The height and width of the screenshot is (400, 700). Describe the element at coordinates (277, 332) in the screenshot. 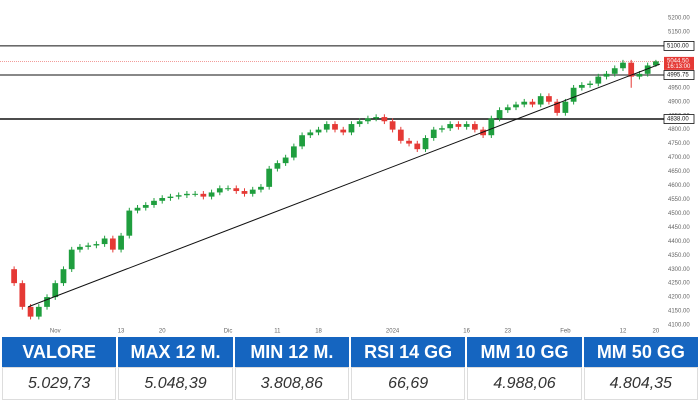

I see `x-tick-label: 11` at that location.